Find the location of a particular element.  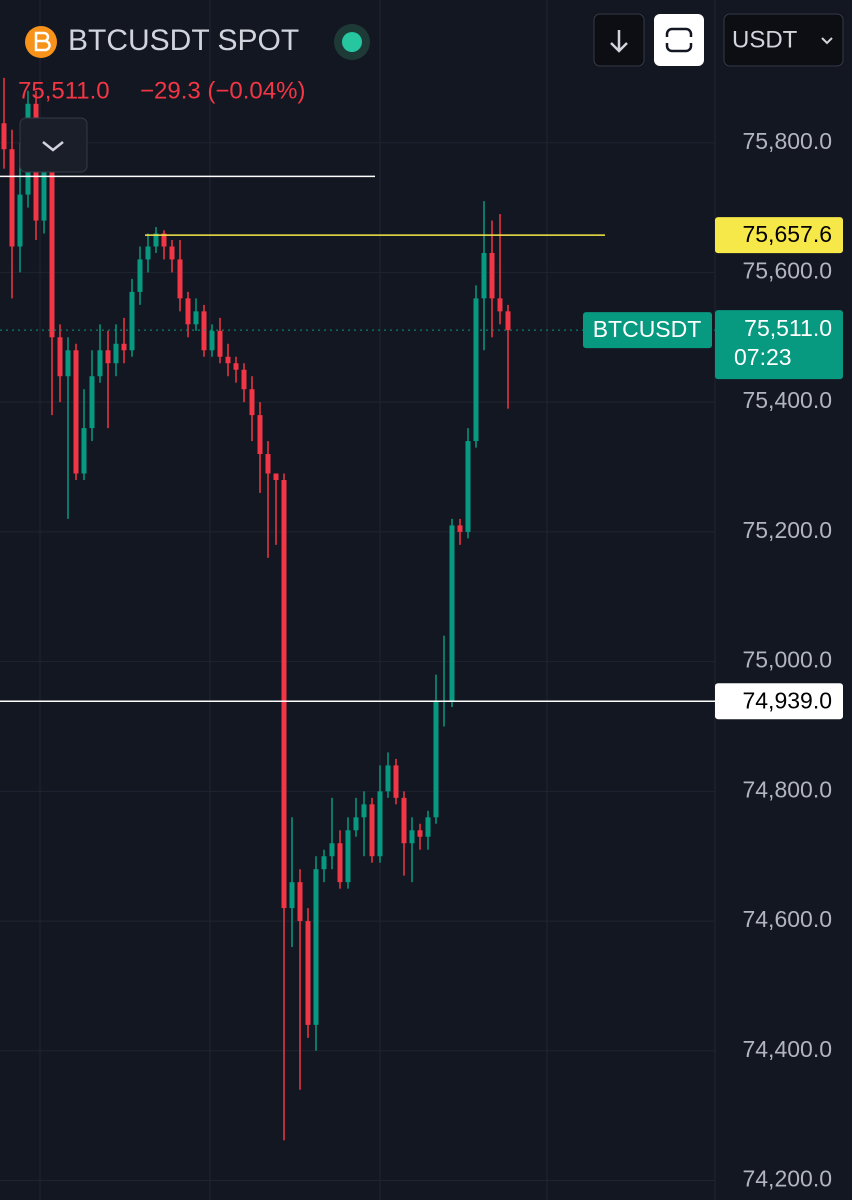

collapse-button is located at coordinates (53, 145).